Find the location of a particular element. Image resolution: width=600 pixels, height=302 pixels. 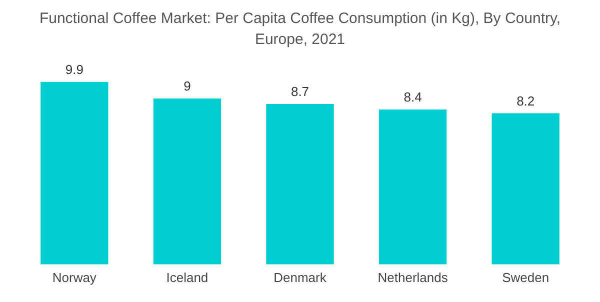

chart-title: Functional Coffee Market: Per Capita Coffee Consumption (in Kg), By Country, Europe, 2021 is located at coordinates (300, 29).